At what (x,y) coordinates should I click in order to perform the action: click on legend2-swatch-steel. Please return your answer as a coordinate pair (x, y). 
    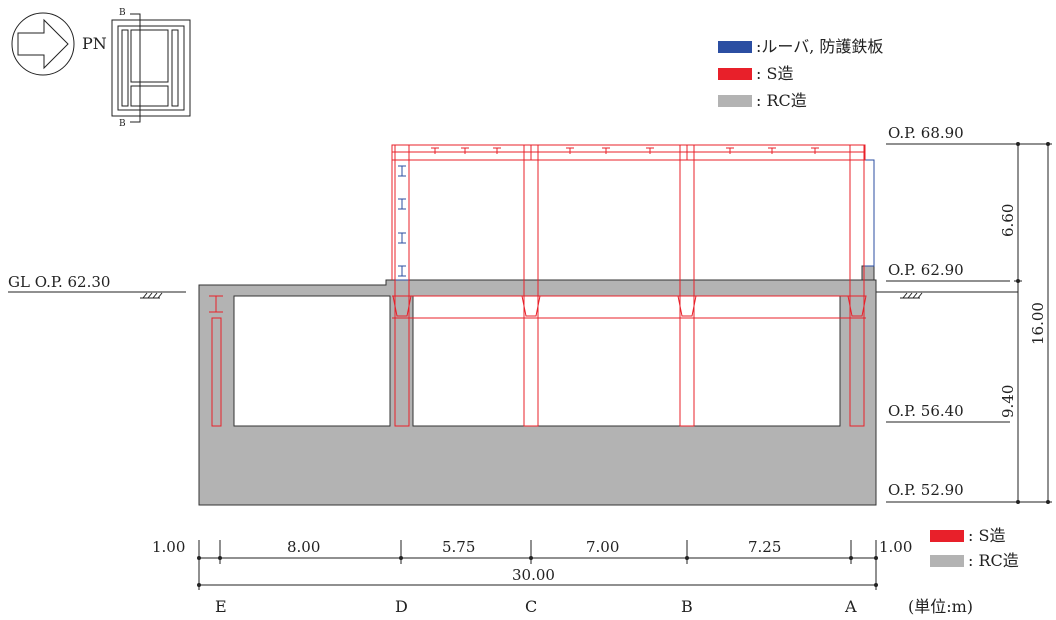
    Looking at the image, I should click on (947, 536).